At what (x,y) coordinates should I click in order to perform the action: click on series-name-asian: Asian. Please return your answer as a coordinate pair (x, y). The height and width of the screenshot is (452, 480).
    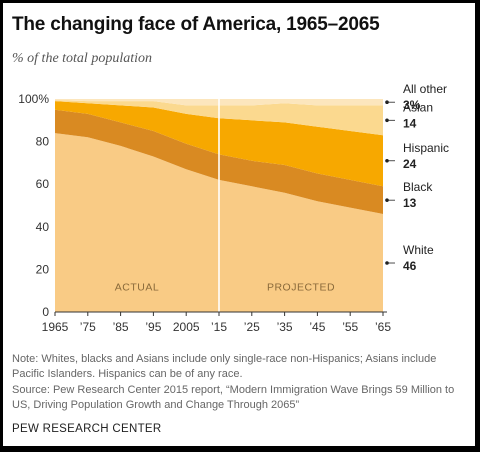
    Looking at the image, I should click on (418, 107).